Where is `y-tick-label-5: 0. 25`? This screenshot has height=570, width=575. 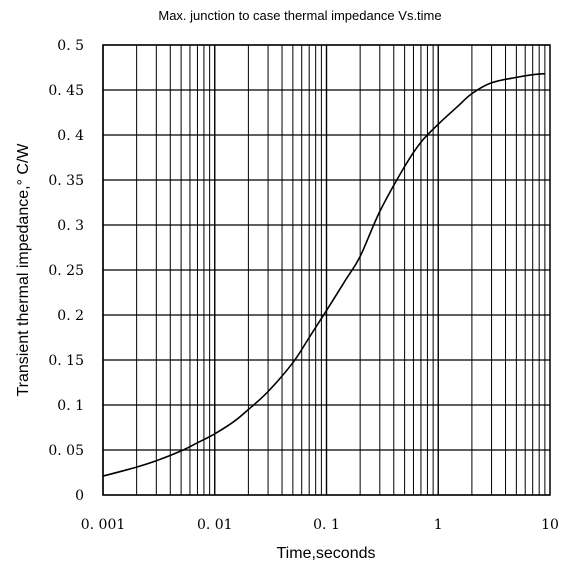
y-tick-label-5: 0. 25 is located at coordinates (66, 271).